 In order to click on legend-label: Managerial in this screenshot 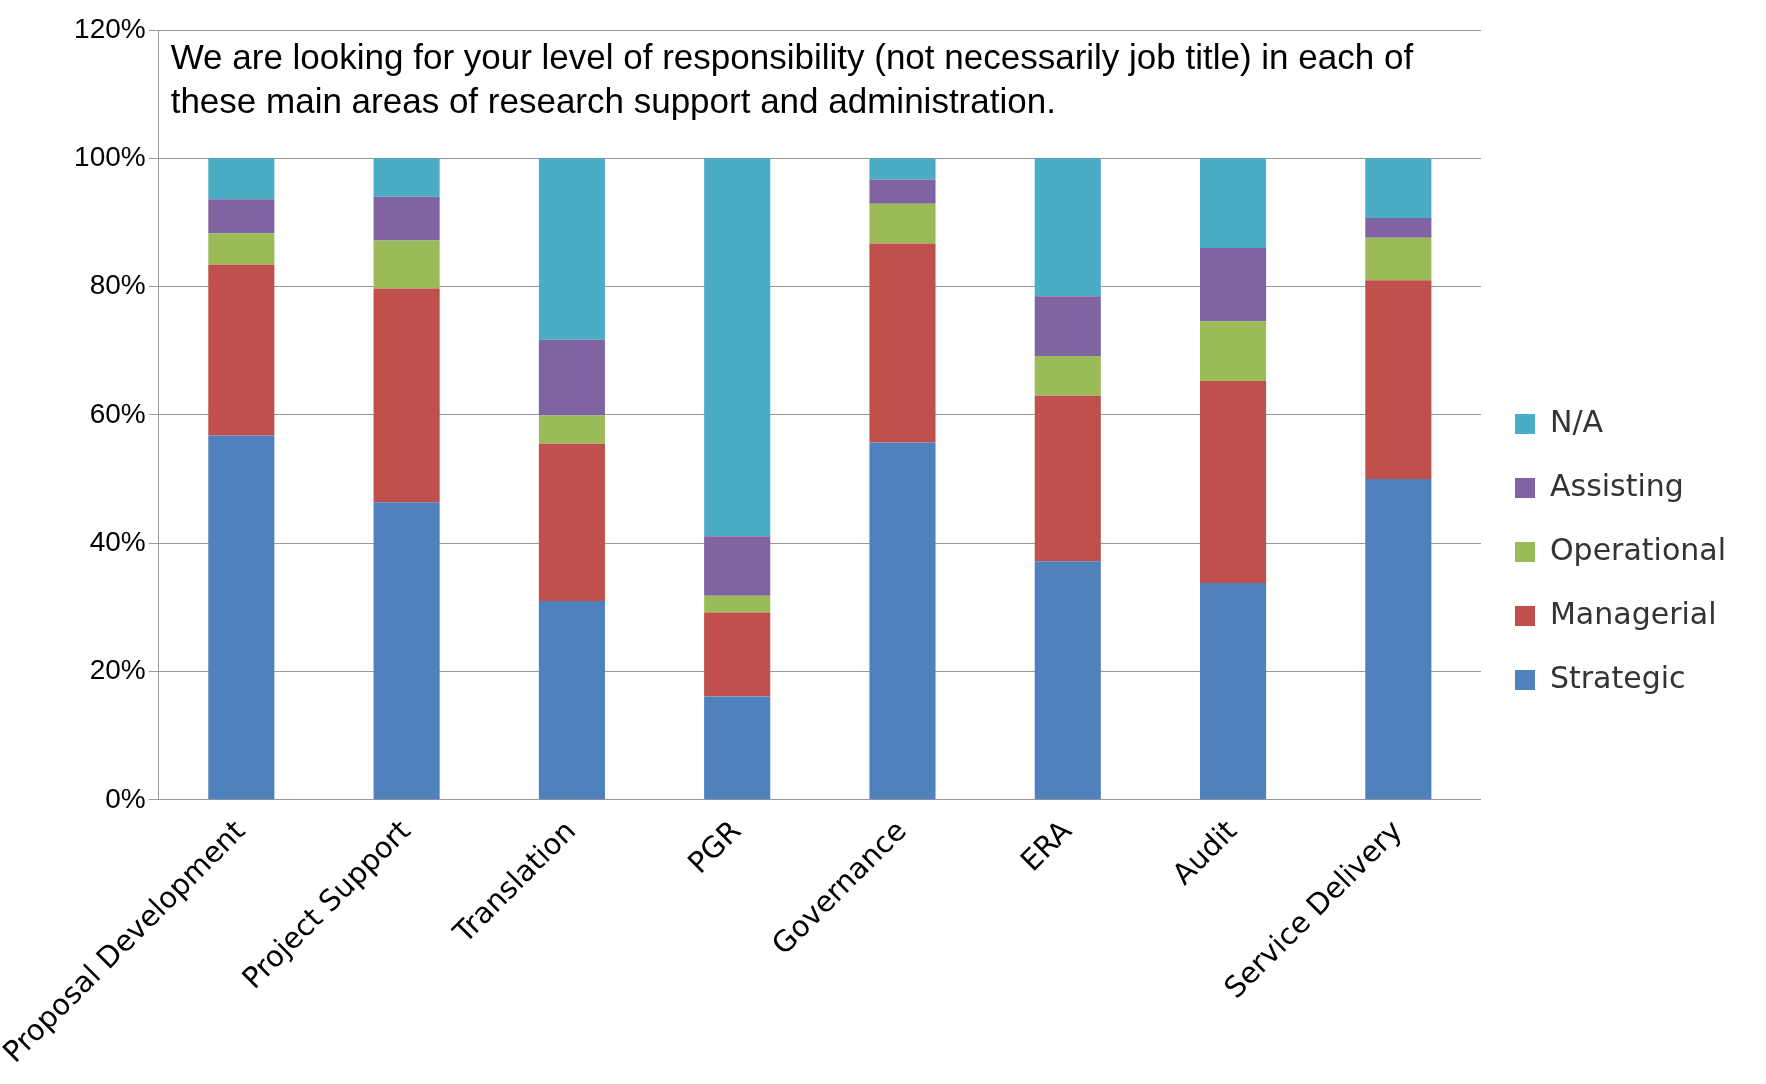, I will do `click(1633, 613)`.